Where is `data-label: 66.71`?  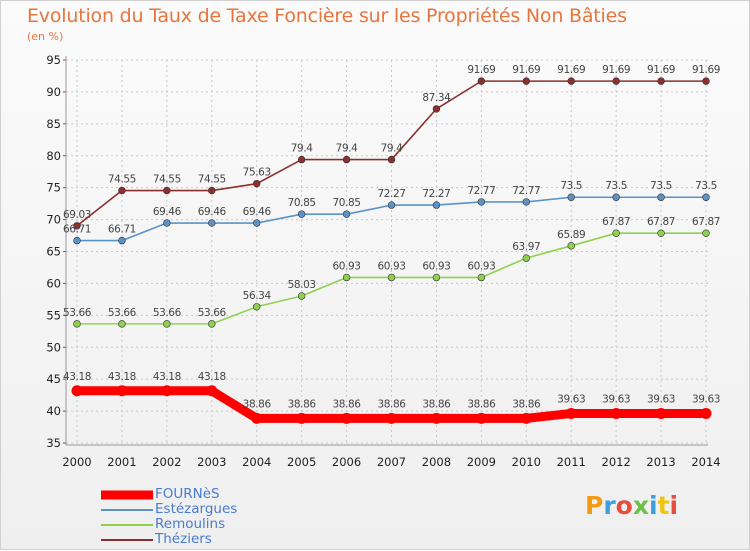 data-label: 66.71 is located at coordinates (77, 230).